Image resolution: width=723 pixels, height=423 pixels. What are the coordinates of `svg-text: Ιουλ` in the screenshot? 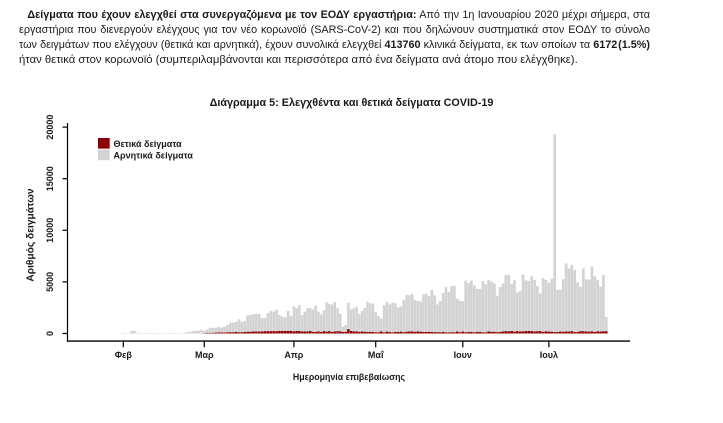 It's located at (549, 355).